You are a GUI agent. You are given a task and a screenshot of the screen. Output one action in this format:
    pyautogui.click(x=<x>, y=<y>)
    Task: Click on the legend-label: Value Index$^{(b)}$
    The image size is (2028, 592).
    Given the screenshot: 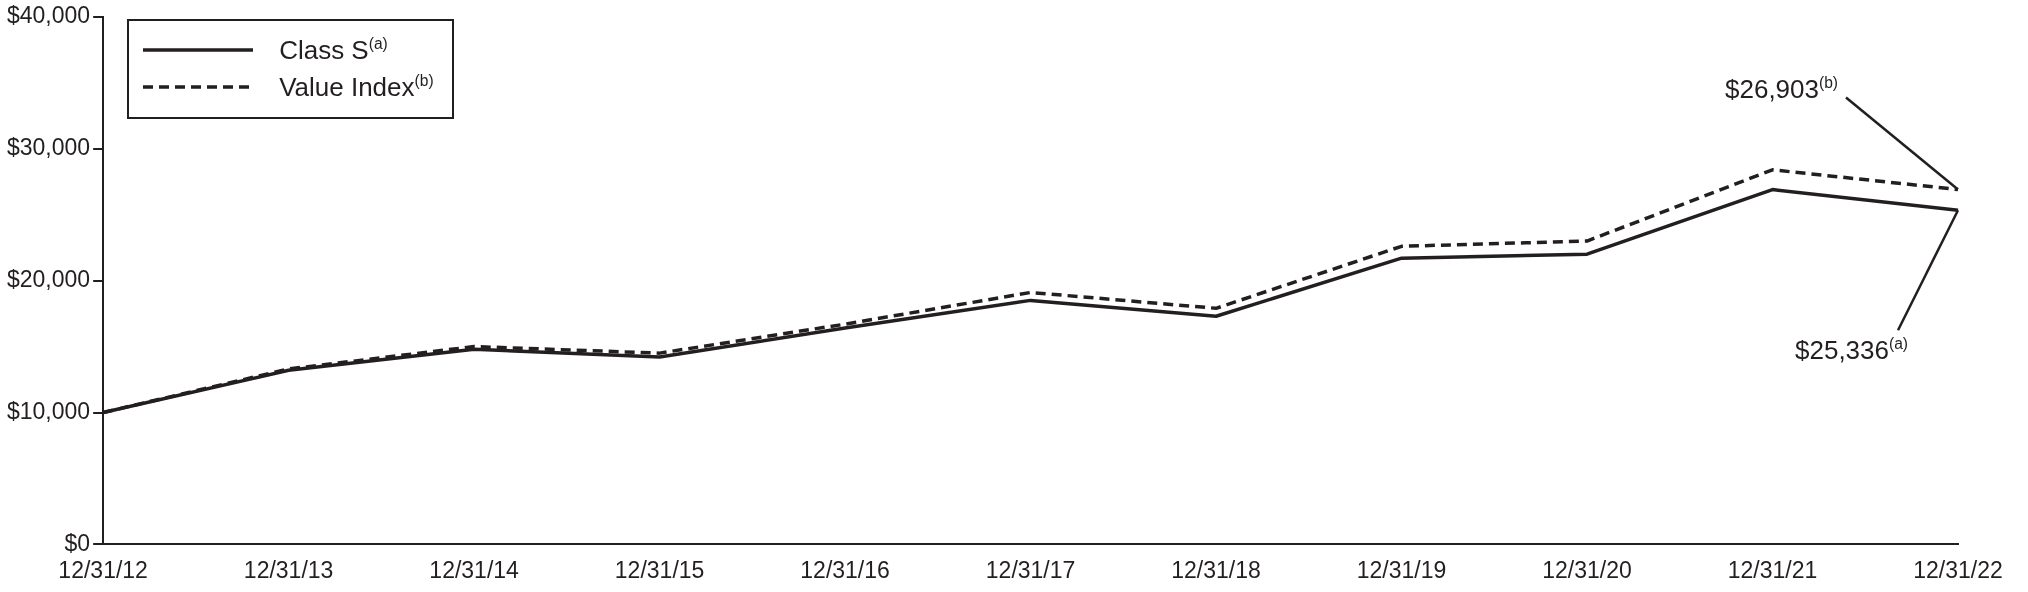 What is the action you would take?
    pyautogui.click(x=356, y=87)
    